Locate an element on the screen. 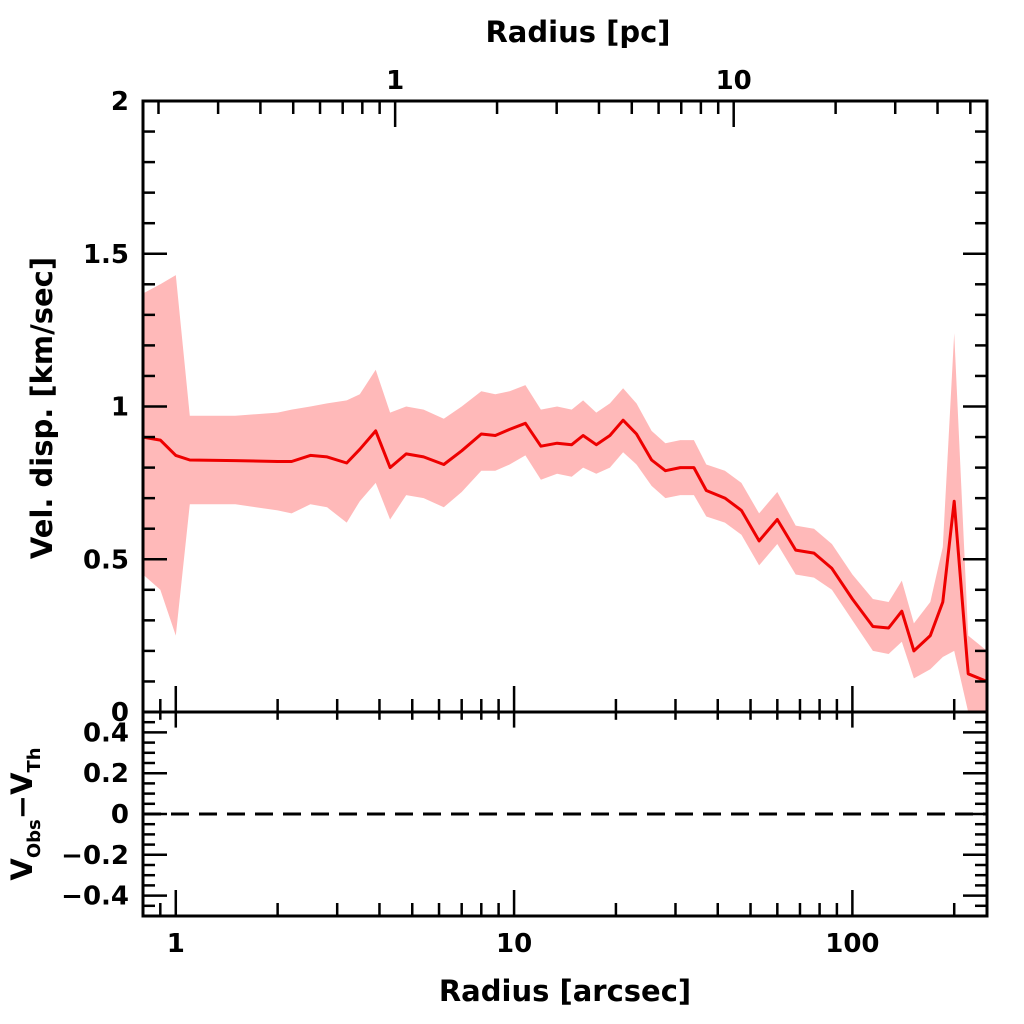 The width and height of the screenshot is (1024, 1024). x-tick-label: 1 is located at coordinates (176, 944).